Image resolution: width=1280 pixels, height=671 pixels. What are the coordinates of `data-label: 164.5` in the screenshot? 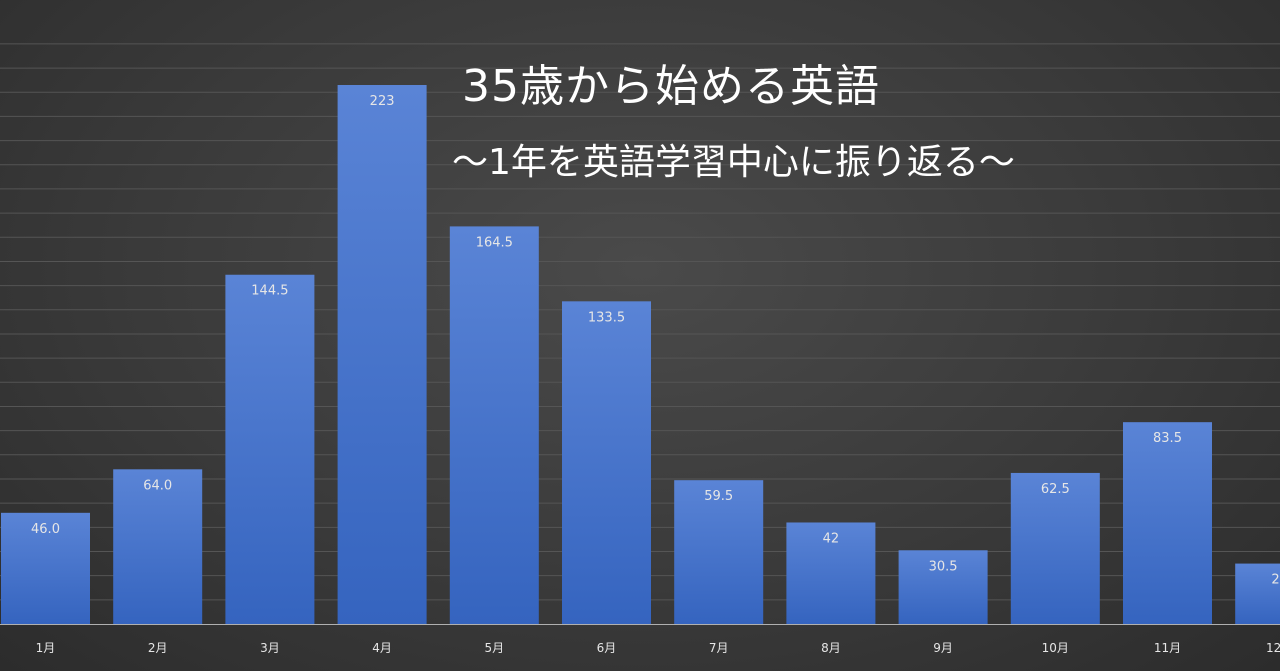 It's located at (494, 242).